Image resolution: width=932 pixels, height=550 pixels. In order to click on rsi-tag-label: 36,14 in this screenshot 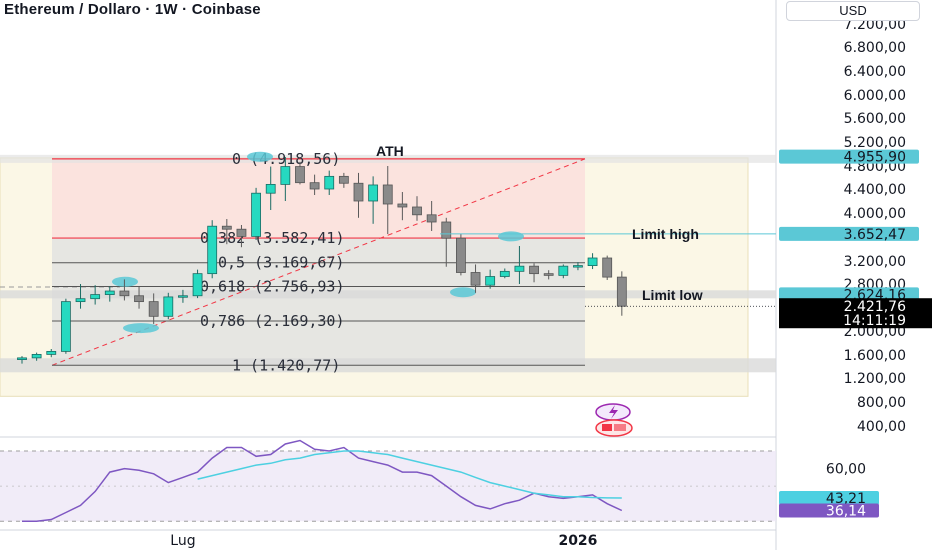, I will do `click(846, 511)`.